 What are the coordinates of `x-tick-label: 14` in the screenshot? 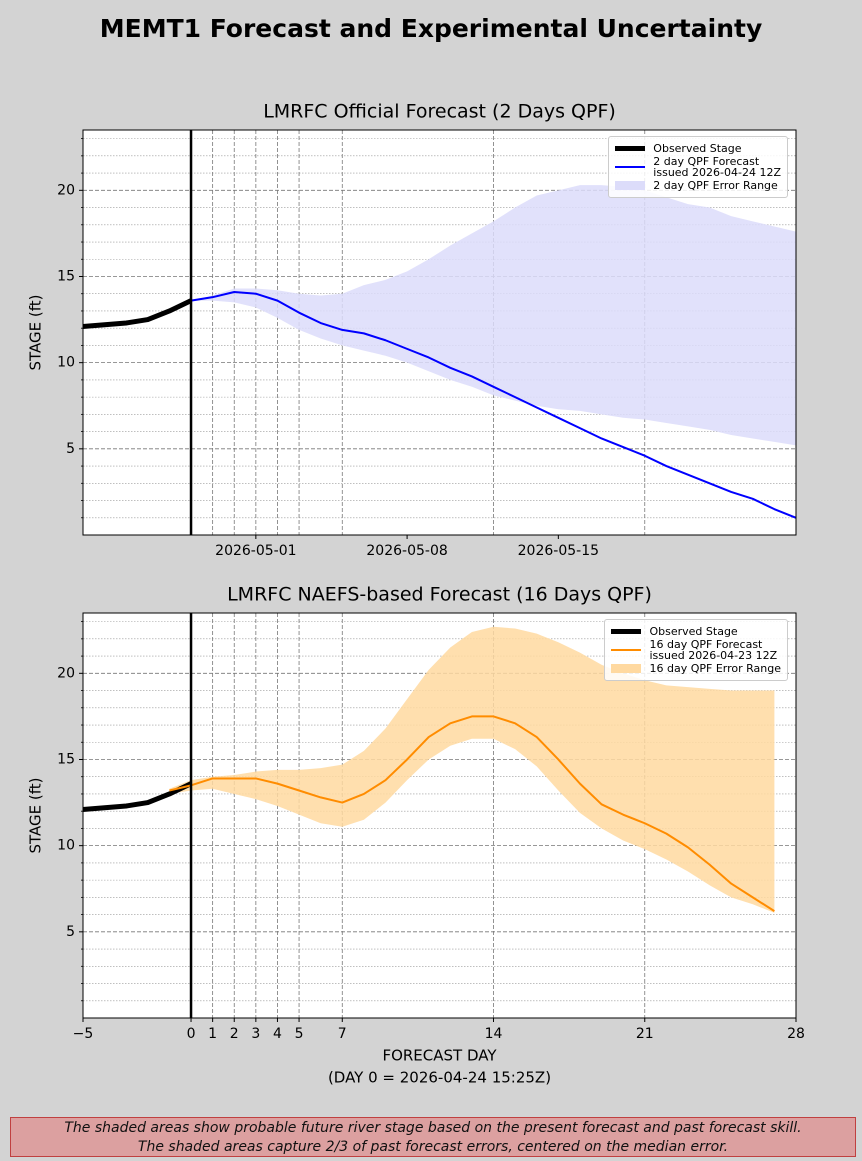 It's located at (494, 1034).